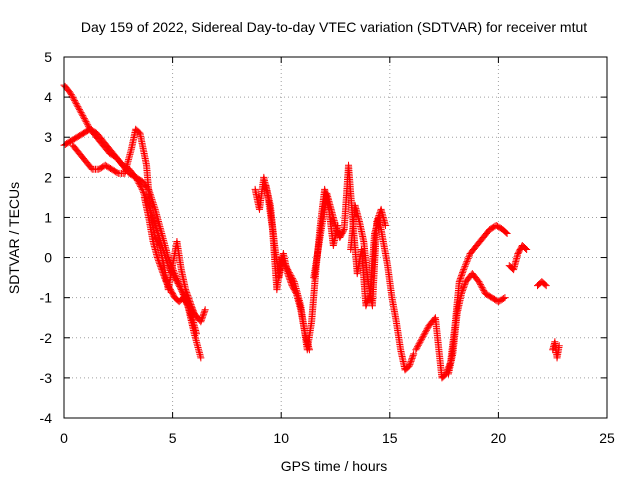  Describe the element at coordinates (48, 177) in the screenshot. I see `y-tick-label: 2` at that location.